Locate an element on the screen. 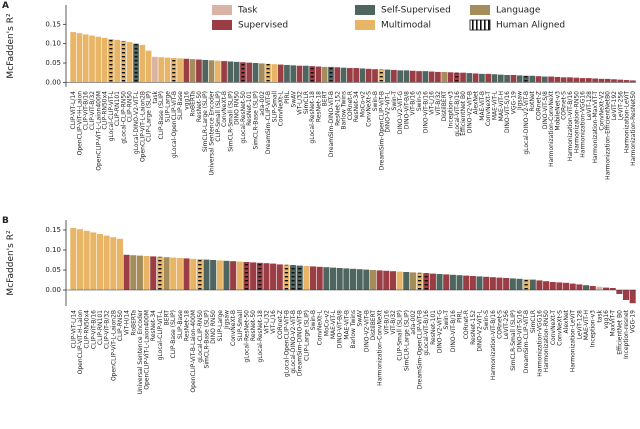  x-tick-label: SimCLR-Base (SLIP) is located at coordinates (207, 339).